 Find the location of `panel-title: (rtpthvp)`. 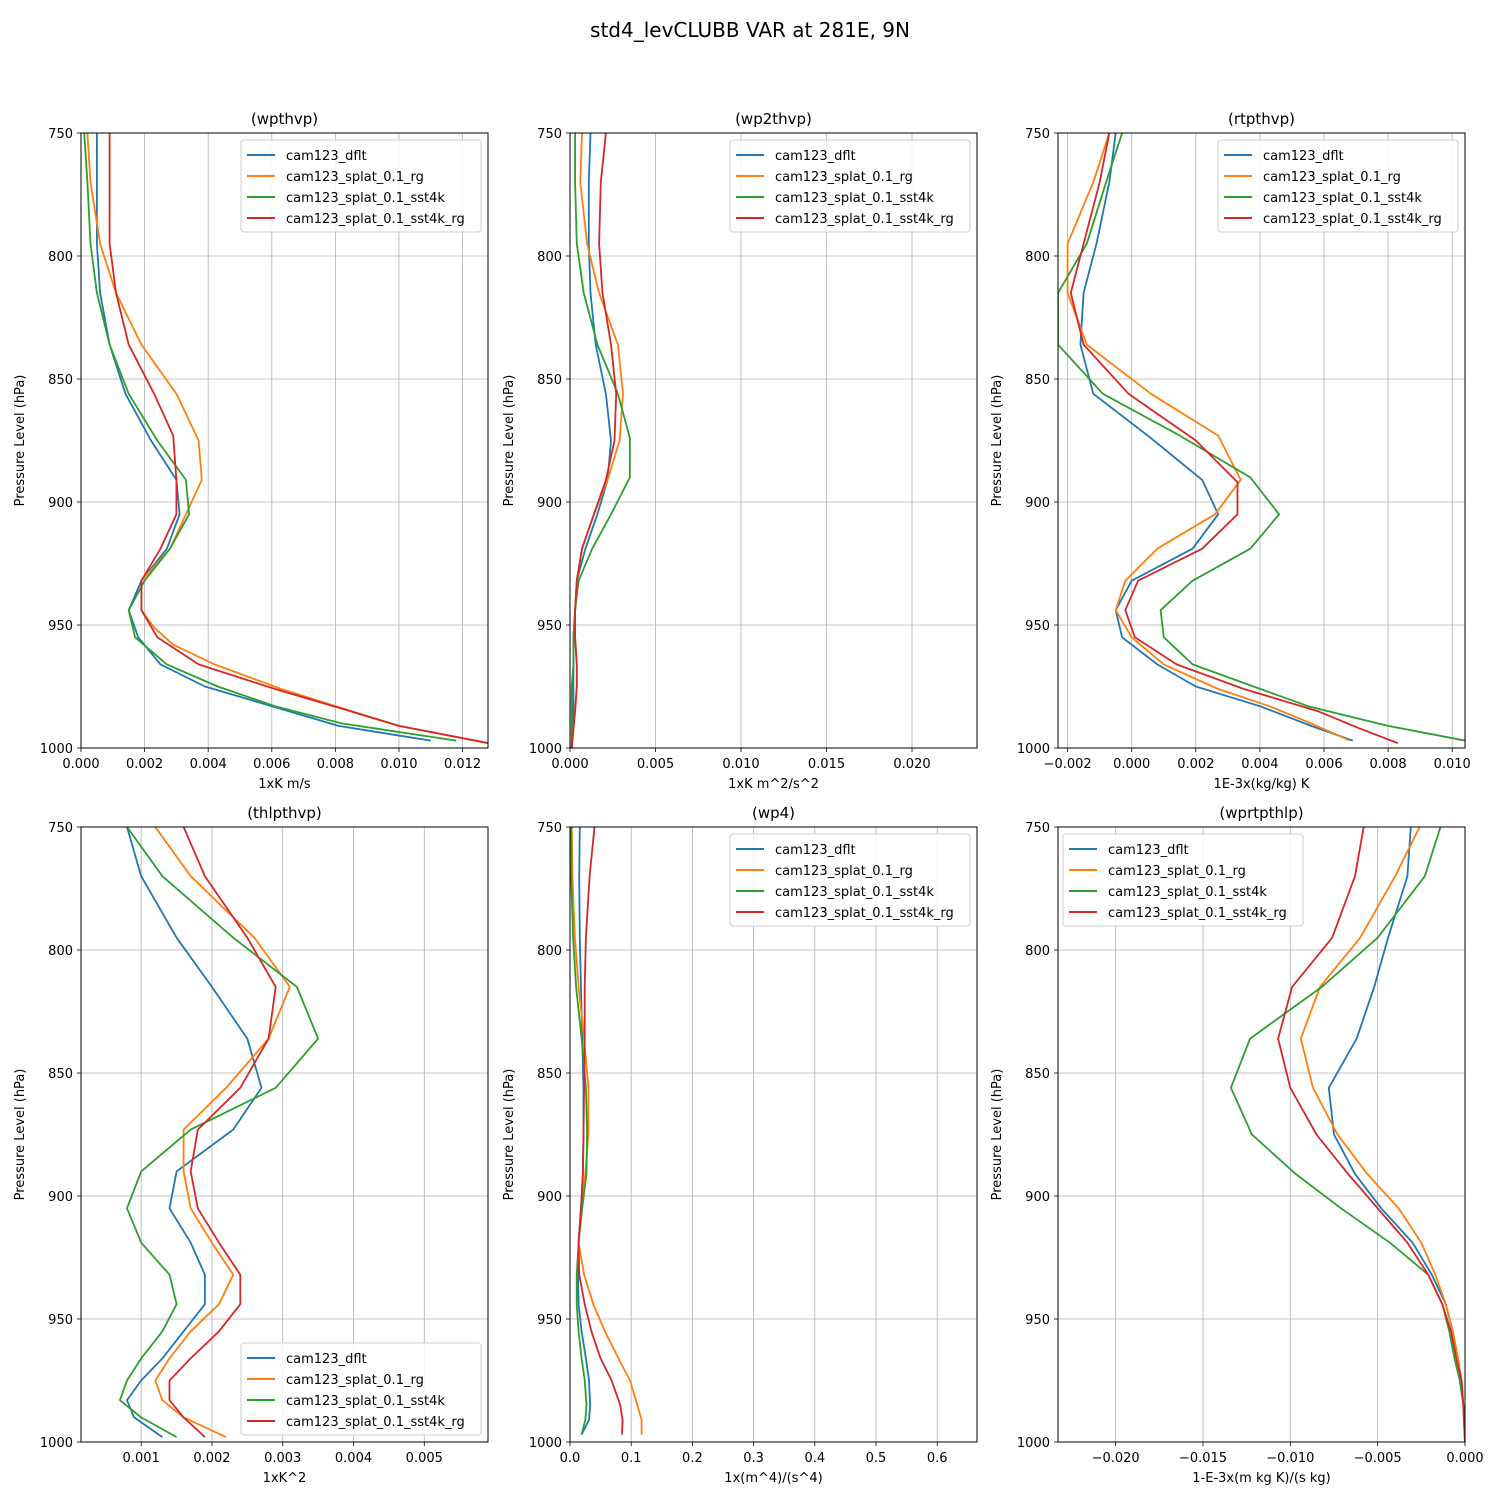

panel-title: (rtpthvp) is located at coordinates (1261, 119).